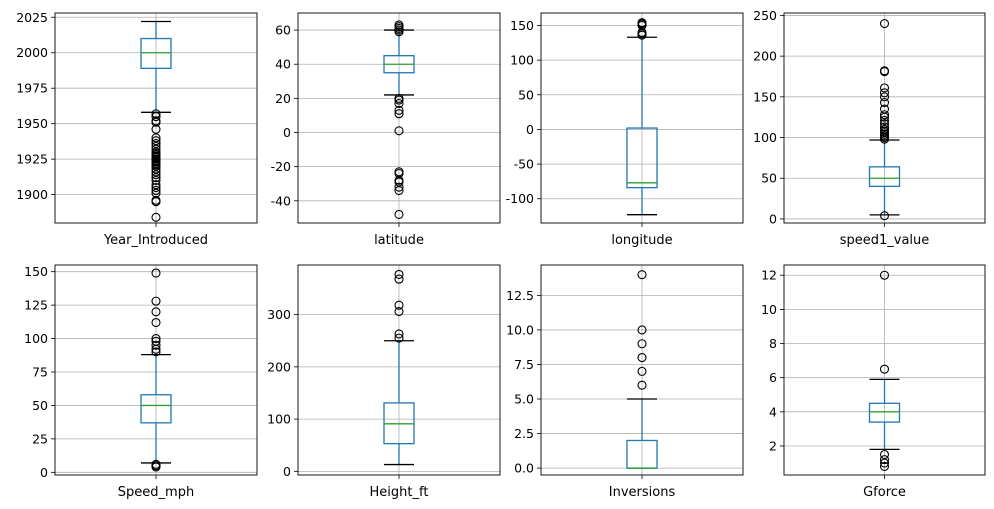 This screenshot has height=509, width=994. Describe the element at coordinates (281, 200) in the screenshot. I see `y-tick-label: -40` at that location.